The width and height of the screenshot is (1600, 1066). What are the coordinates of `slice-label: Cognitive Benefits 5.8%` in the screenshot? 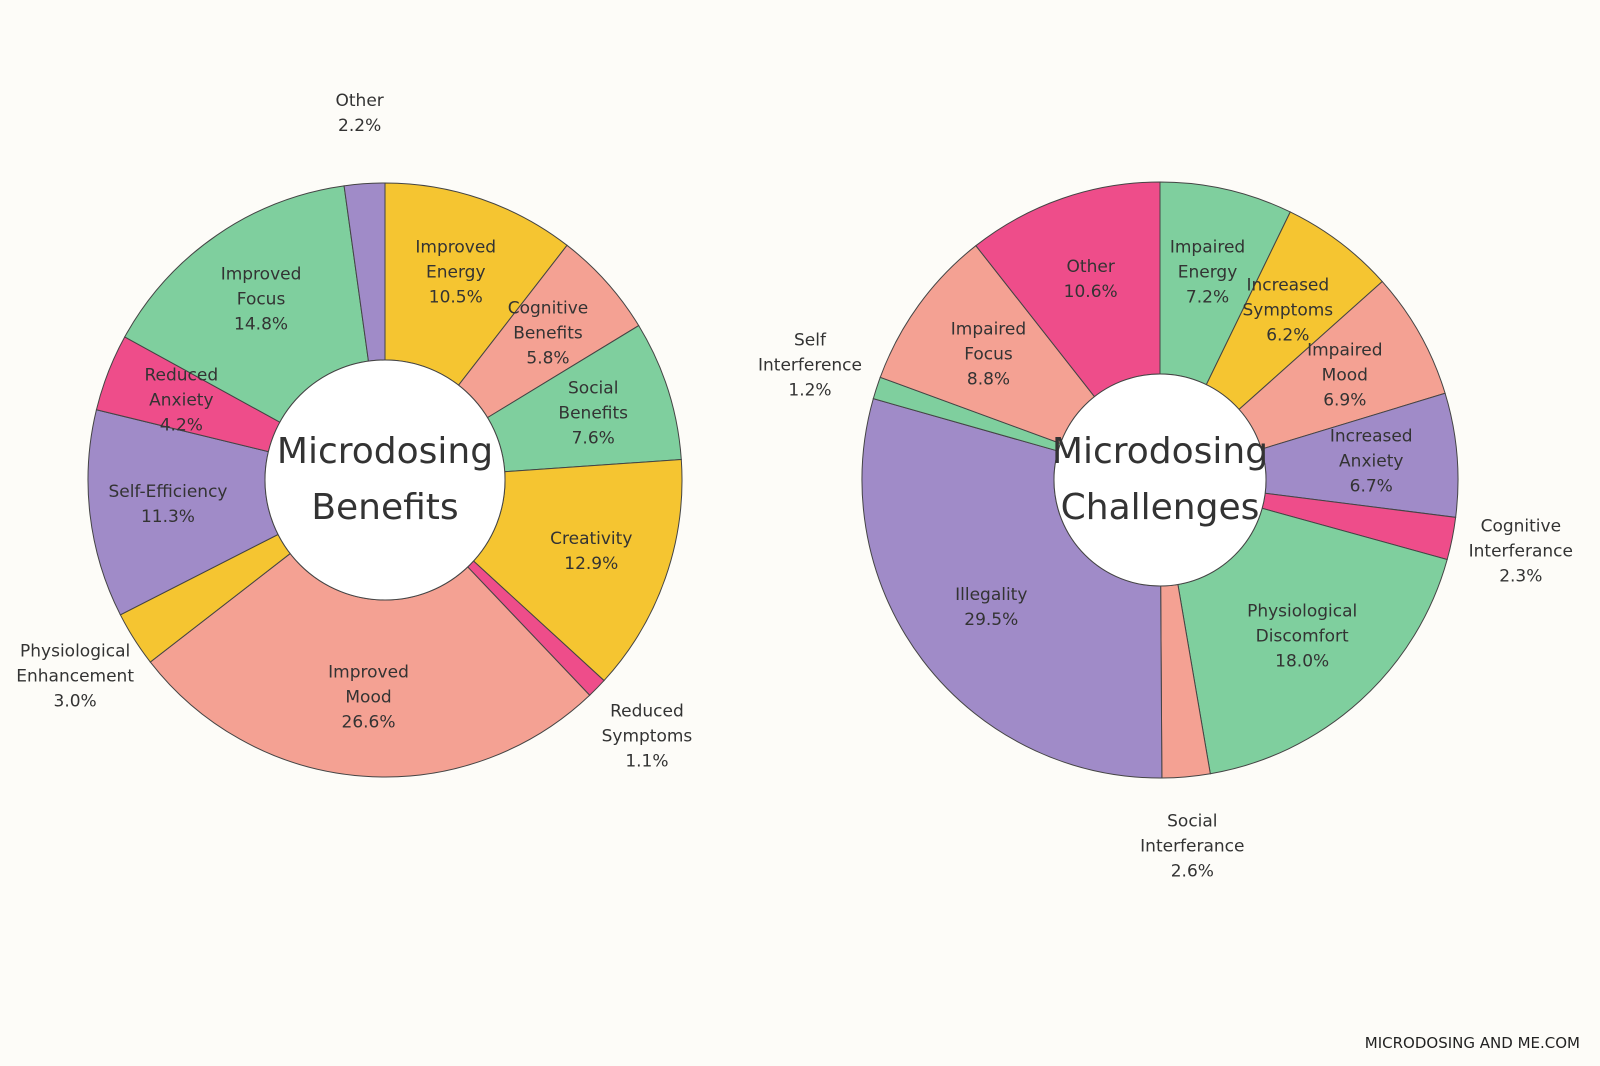 It's located at (548, 334).